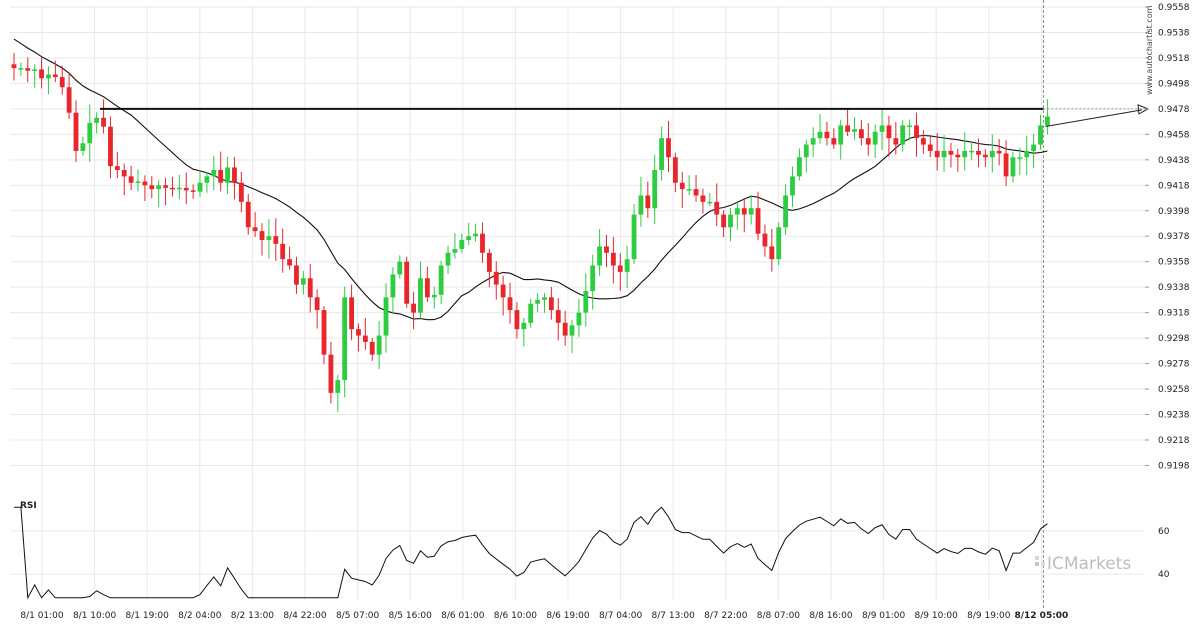  Describe the element at coordinates (531, 553) in the screenshot. I see `rsi-line` at that location.